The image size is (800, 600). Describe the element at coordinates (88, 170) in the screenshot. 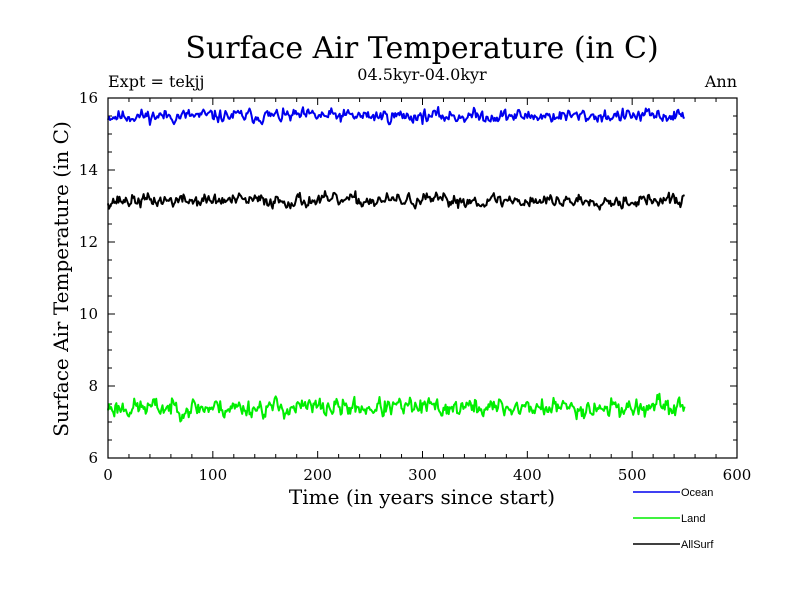

I see `y-tick-label: 14` at that location.